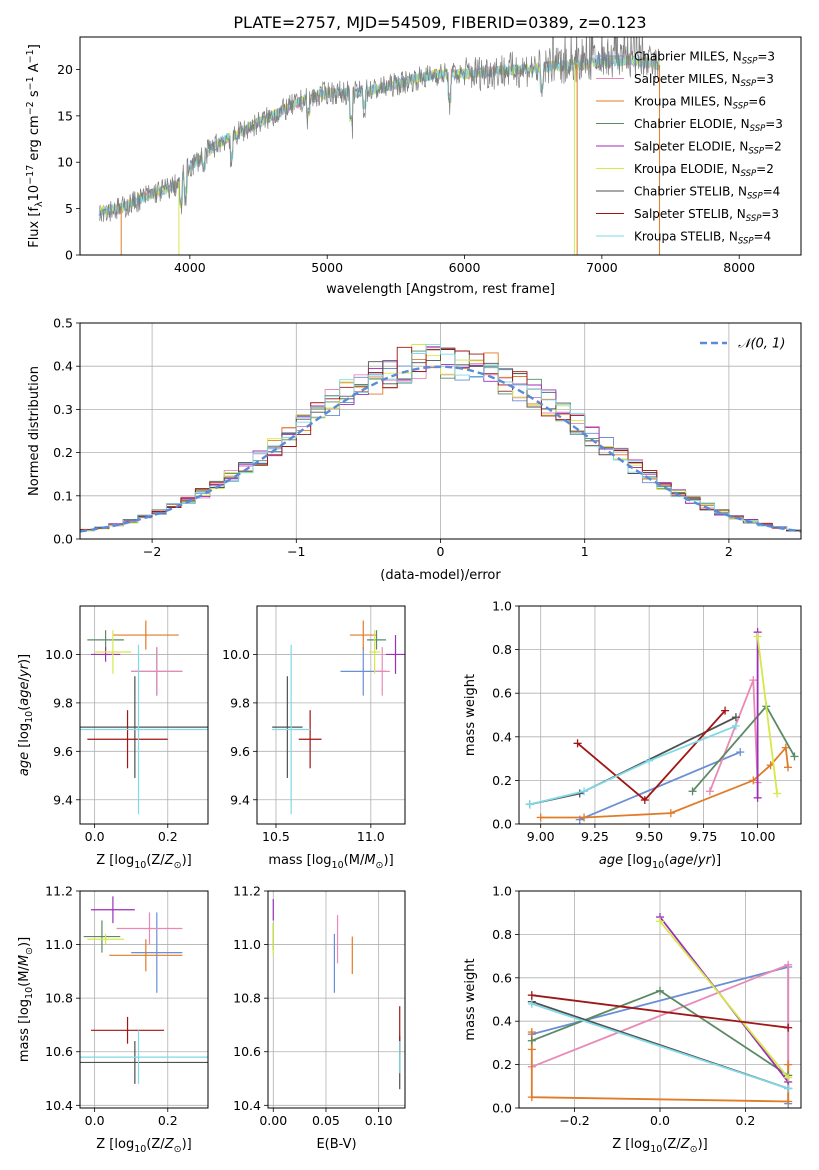 This screenshot has width=819, height=1170. Describe the element at coordinates (602, 267) in the screenshot. I see `x-tick-label: 7000` at that location.